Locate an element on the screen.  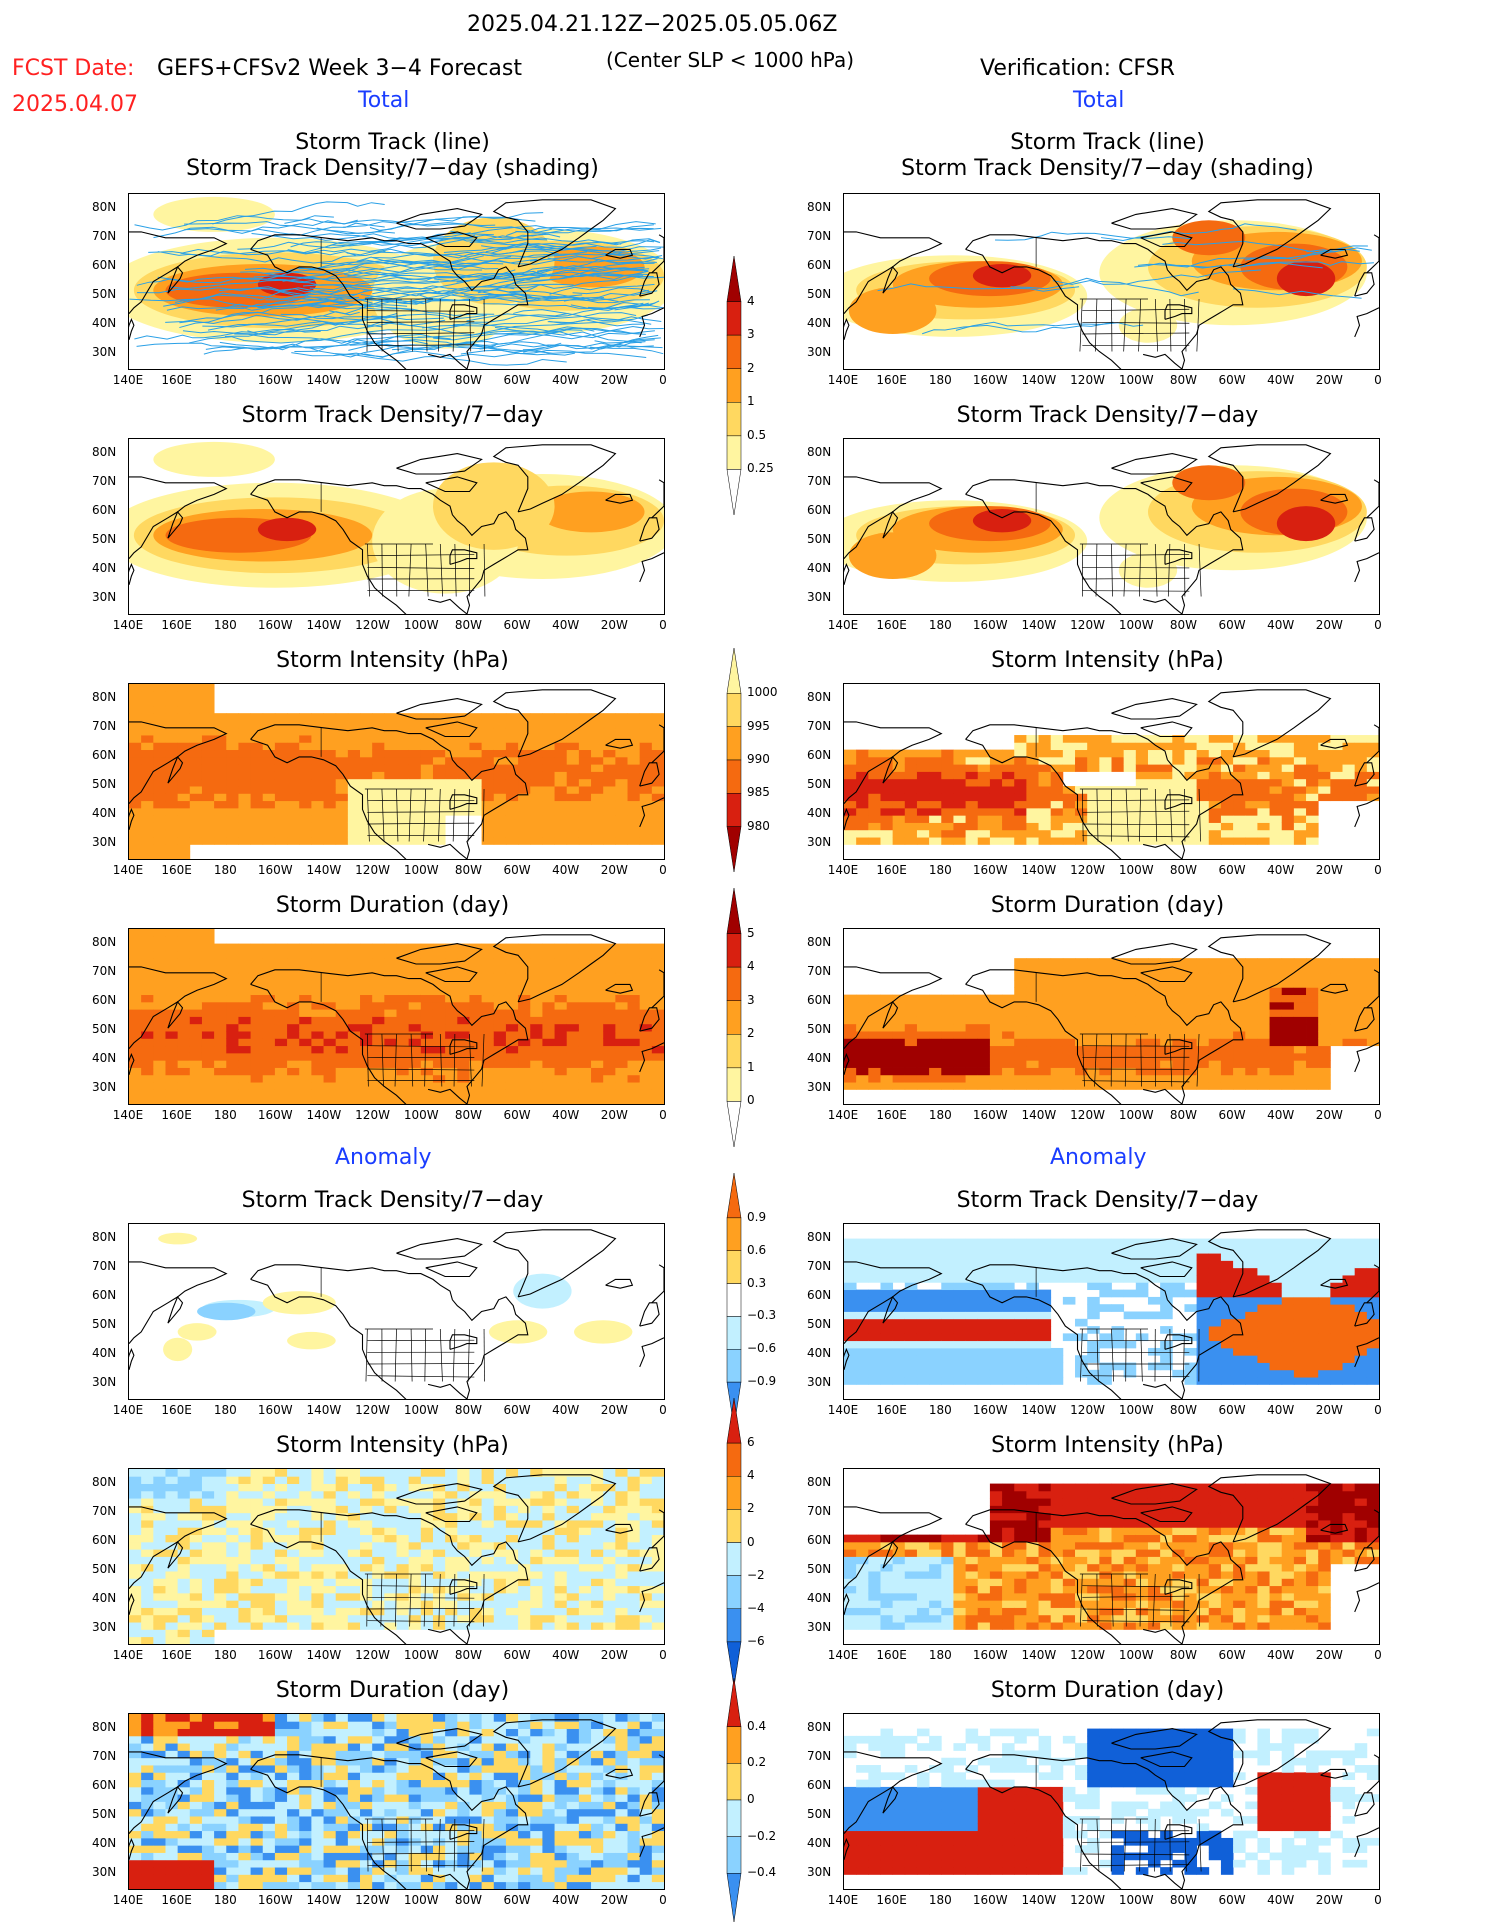
colorbar-density-anom-label: 0.6 is located at coordinates (757, 1249).